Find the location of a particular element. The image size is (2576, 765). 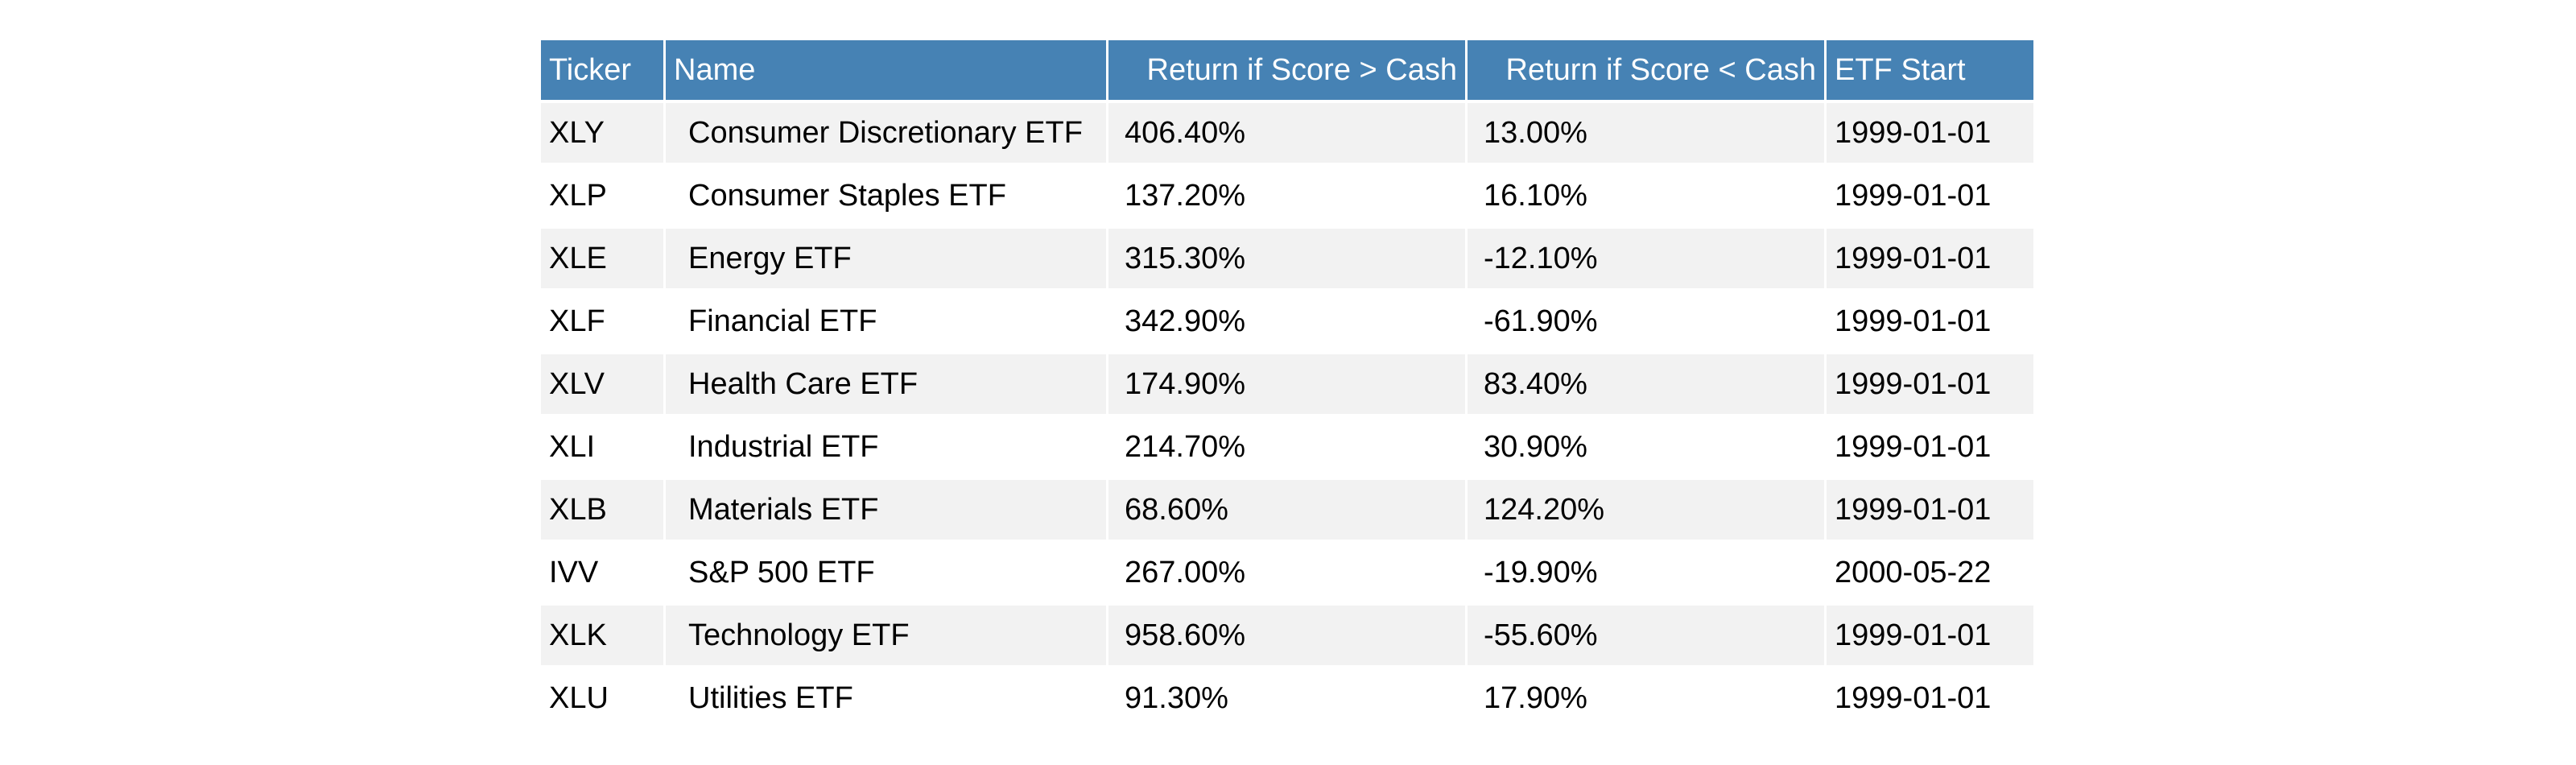

cell-return-above-cash: 68.60% is located at coordinates (1288, 508).